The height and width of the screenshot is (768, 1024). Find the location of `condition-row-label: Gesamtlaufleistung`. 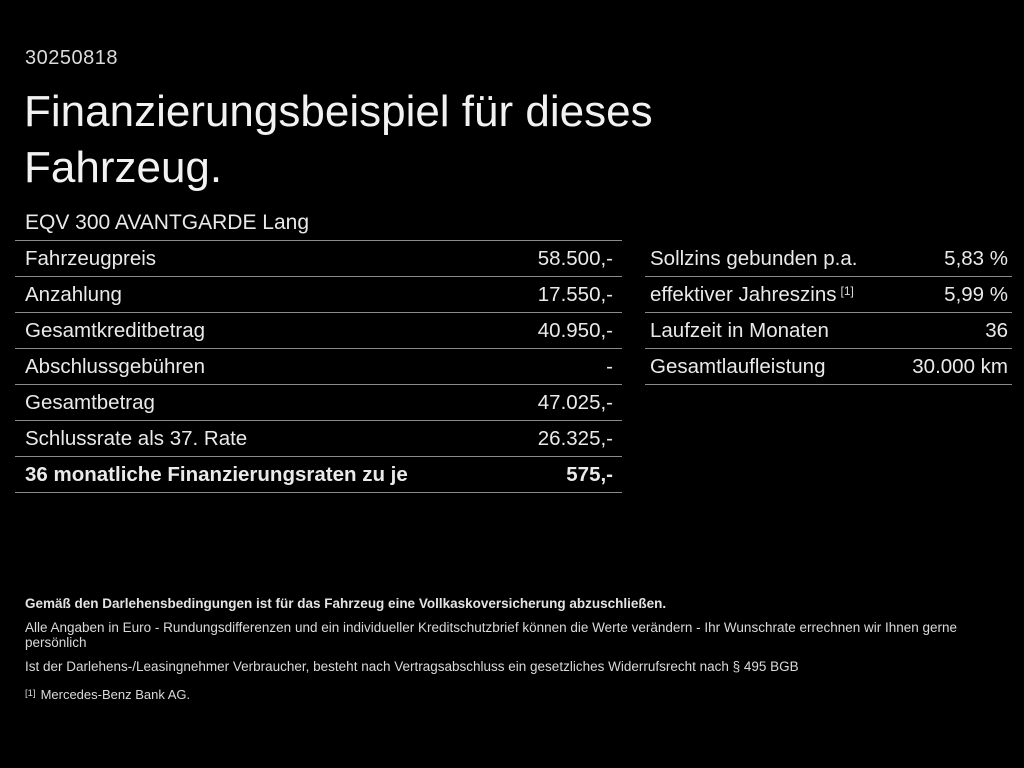

condition-row-label: Gesamtlaufleistung is located at coordinates (739, 367).